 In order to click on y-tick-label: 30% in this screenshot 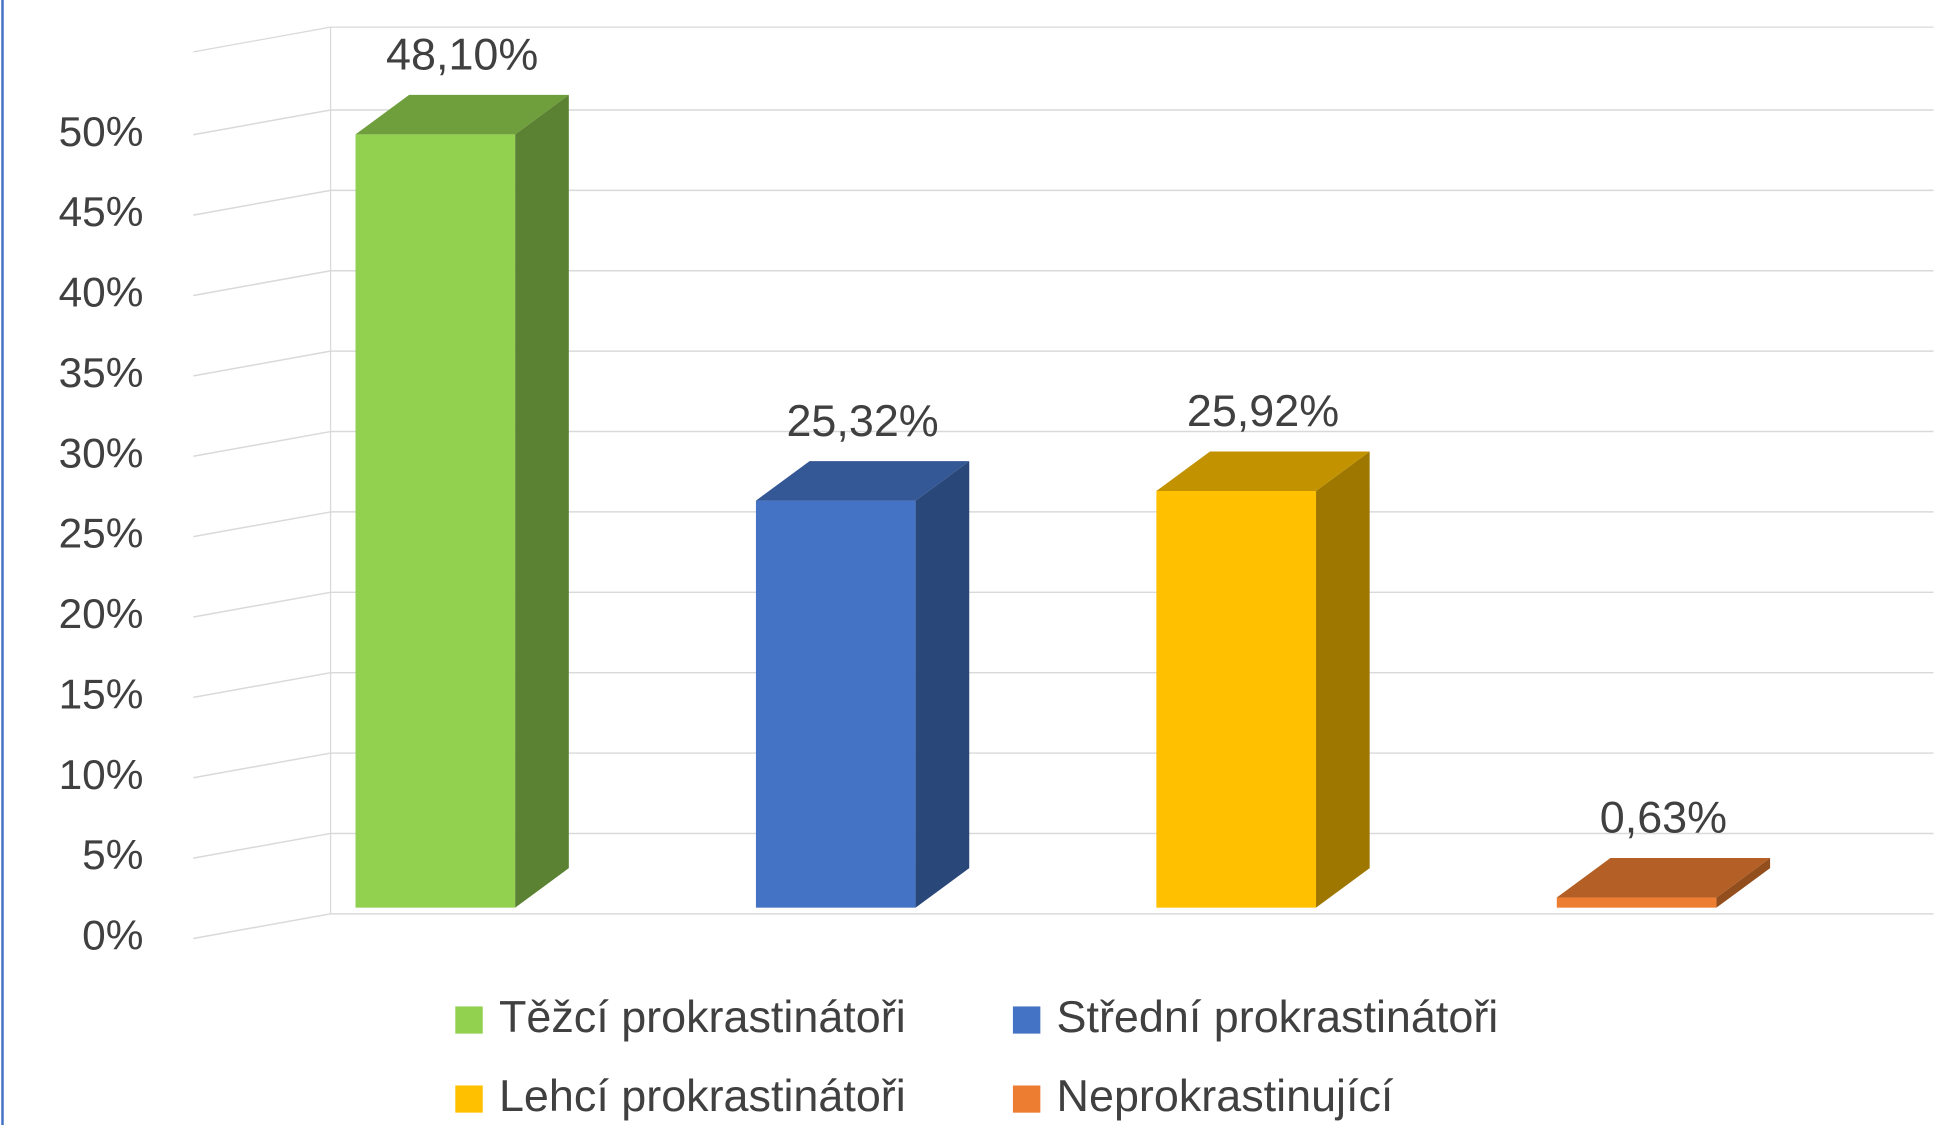, I will do `click(101, 453)`.